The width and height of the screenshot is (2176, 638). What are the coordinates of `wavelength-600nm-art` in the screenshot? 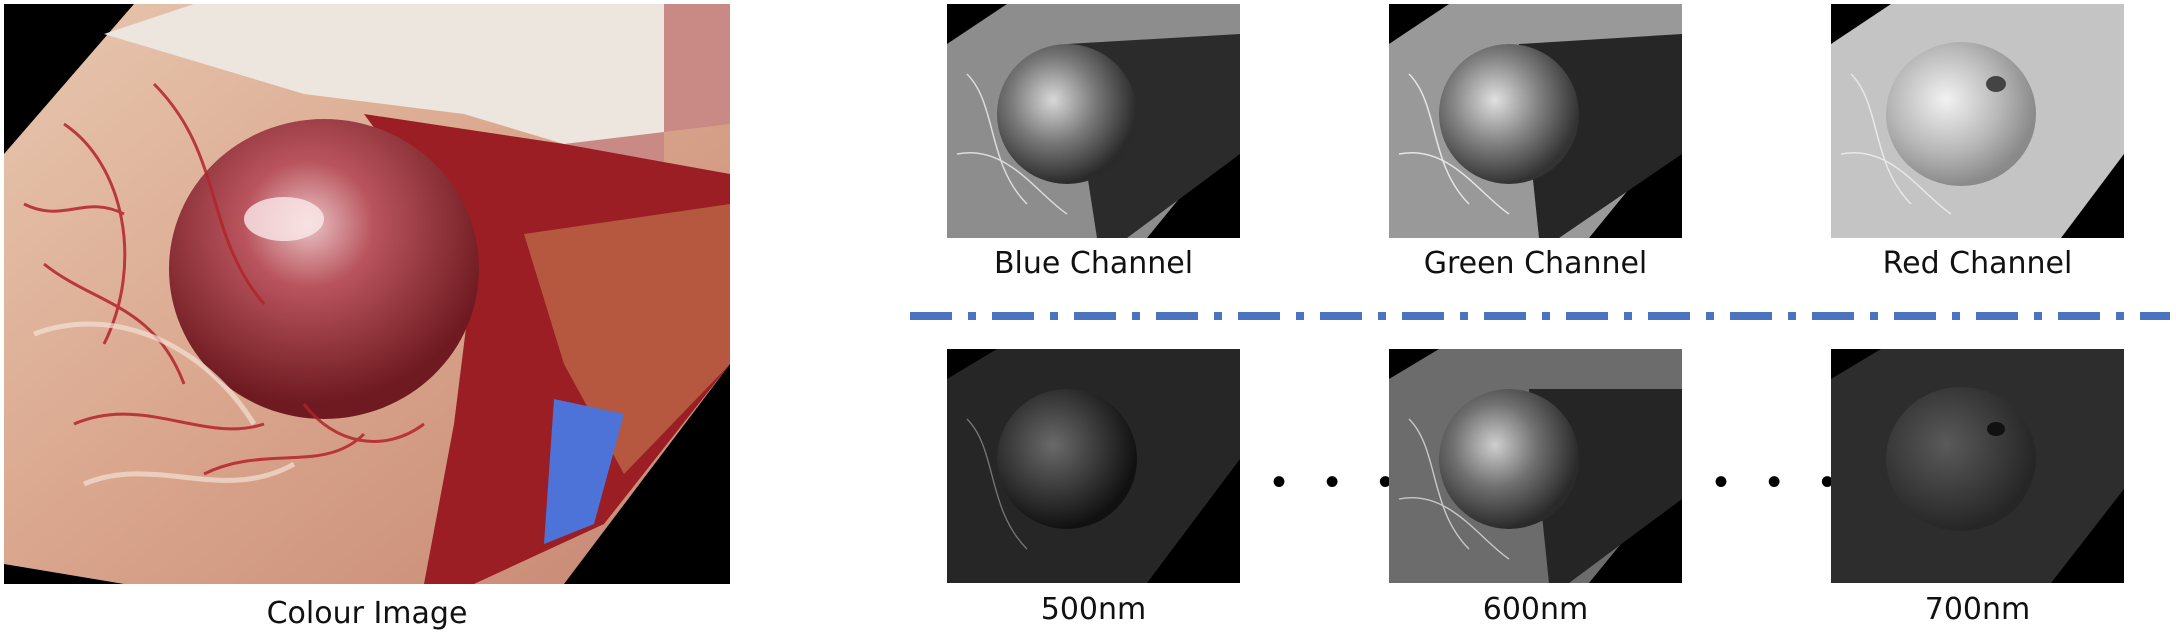 It's located at (1535, 466).